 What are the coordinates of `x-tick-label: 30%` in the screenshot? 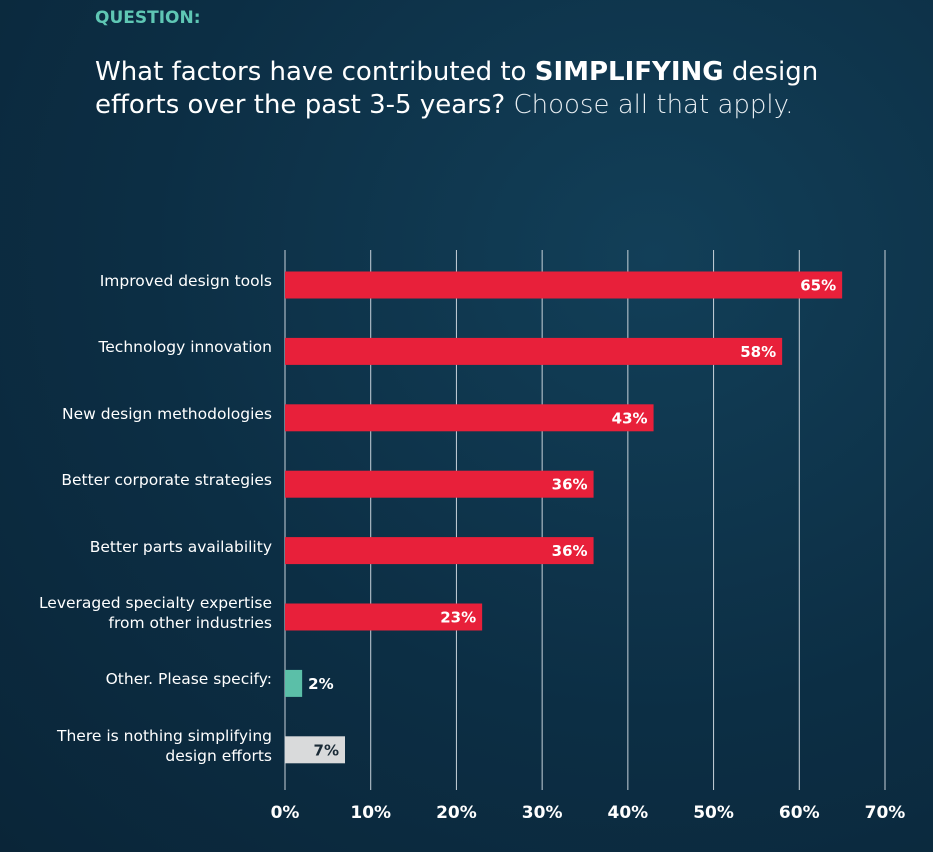 It's located at (542, 813).